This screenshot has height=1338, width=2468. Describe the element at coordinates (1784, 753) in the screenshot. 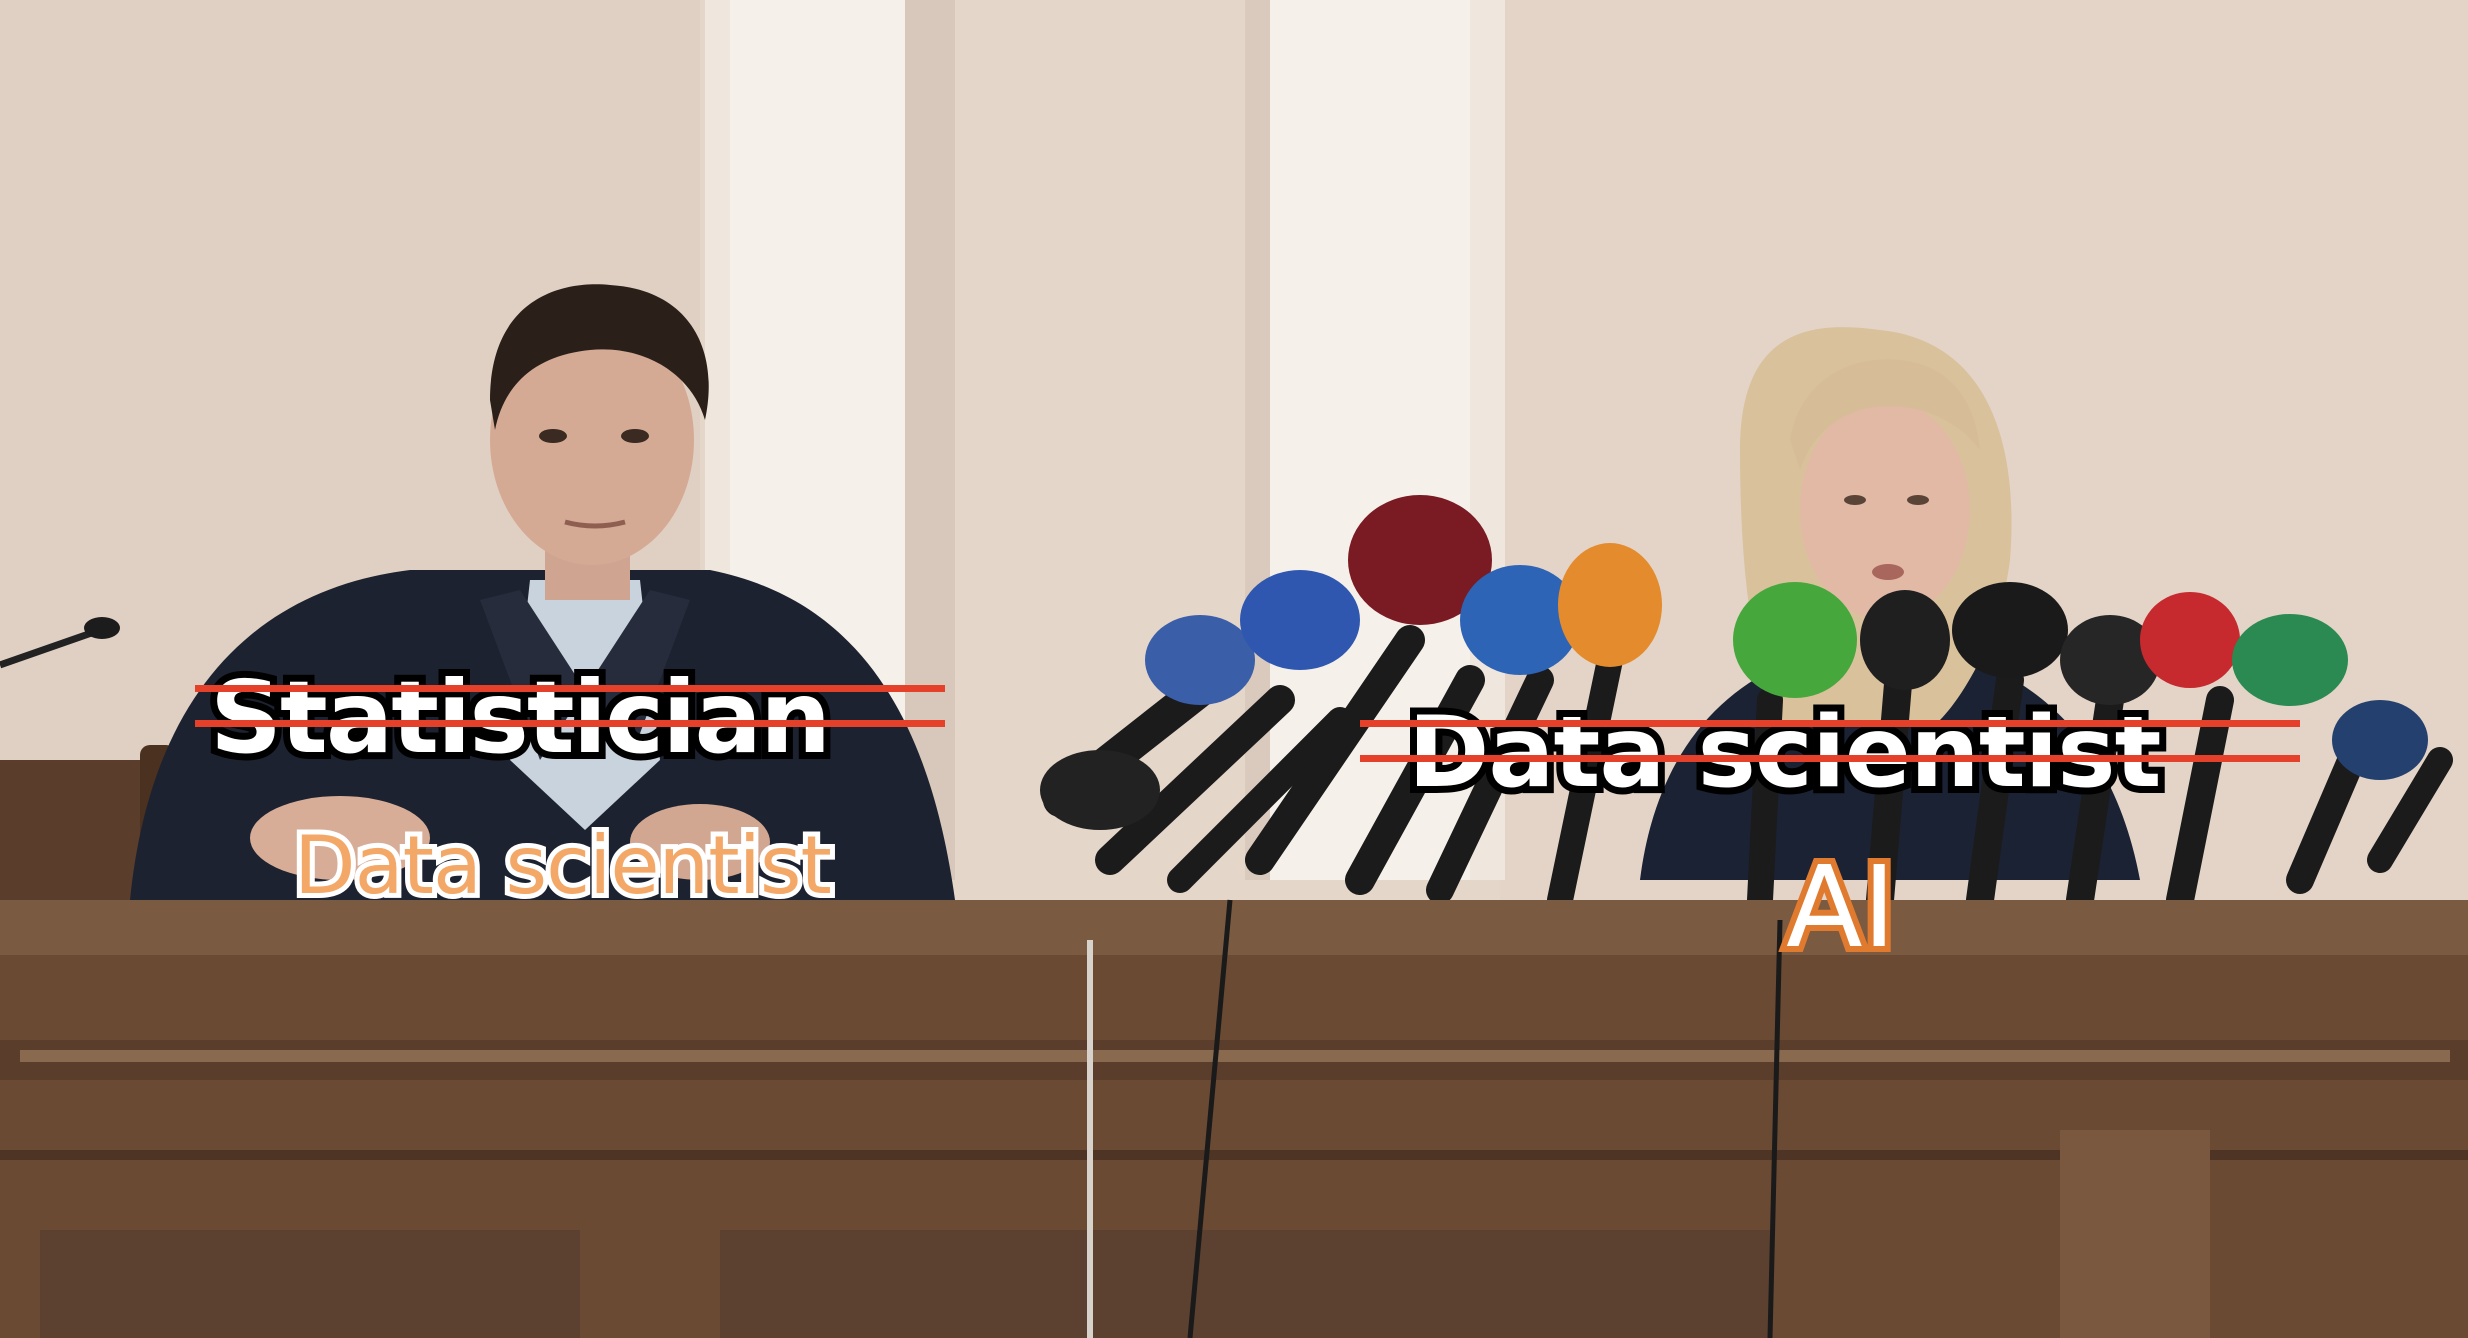

I see `caption-data-scientist-crossed: Data scientist` at that location.